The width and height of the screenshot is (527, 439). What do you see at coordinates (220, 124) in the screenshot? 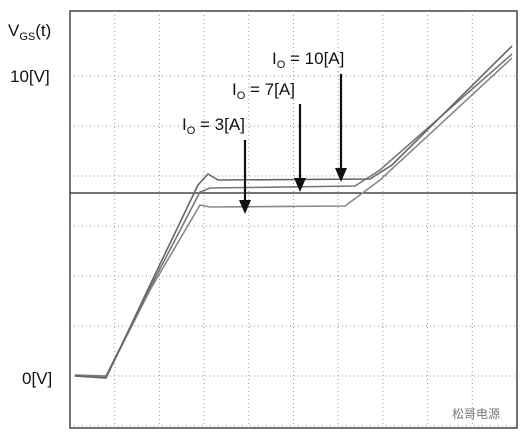
I see `annotation-text: = 3[A]` at bounding box center [220, 124].